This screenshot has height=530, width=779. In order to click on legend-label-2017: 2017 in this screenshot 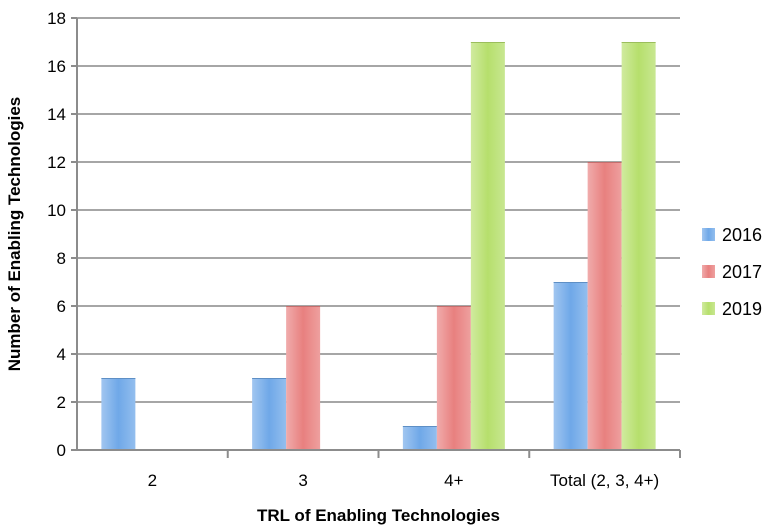, I will do `click(742, 272)`.